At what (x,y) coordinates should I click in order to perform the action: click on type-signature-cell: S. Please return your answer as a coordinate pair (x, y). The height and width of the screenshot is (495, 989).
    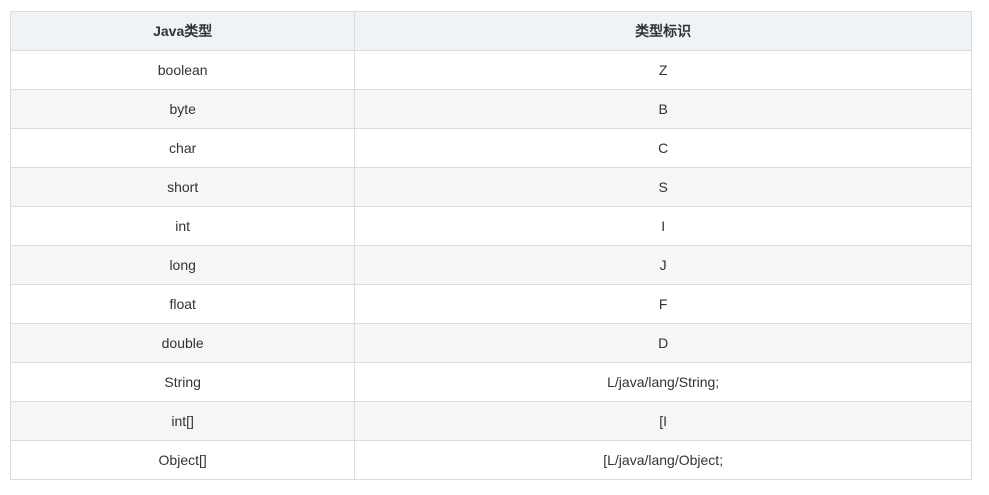
    Looking at the image, I should click on (663, 187).